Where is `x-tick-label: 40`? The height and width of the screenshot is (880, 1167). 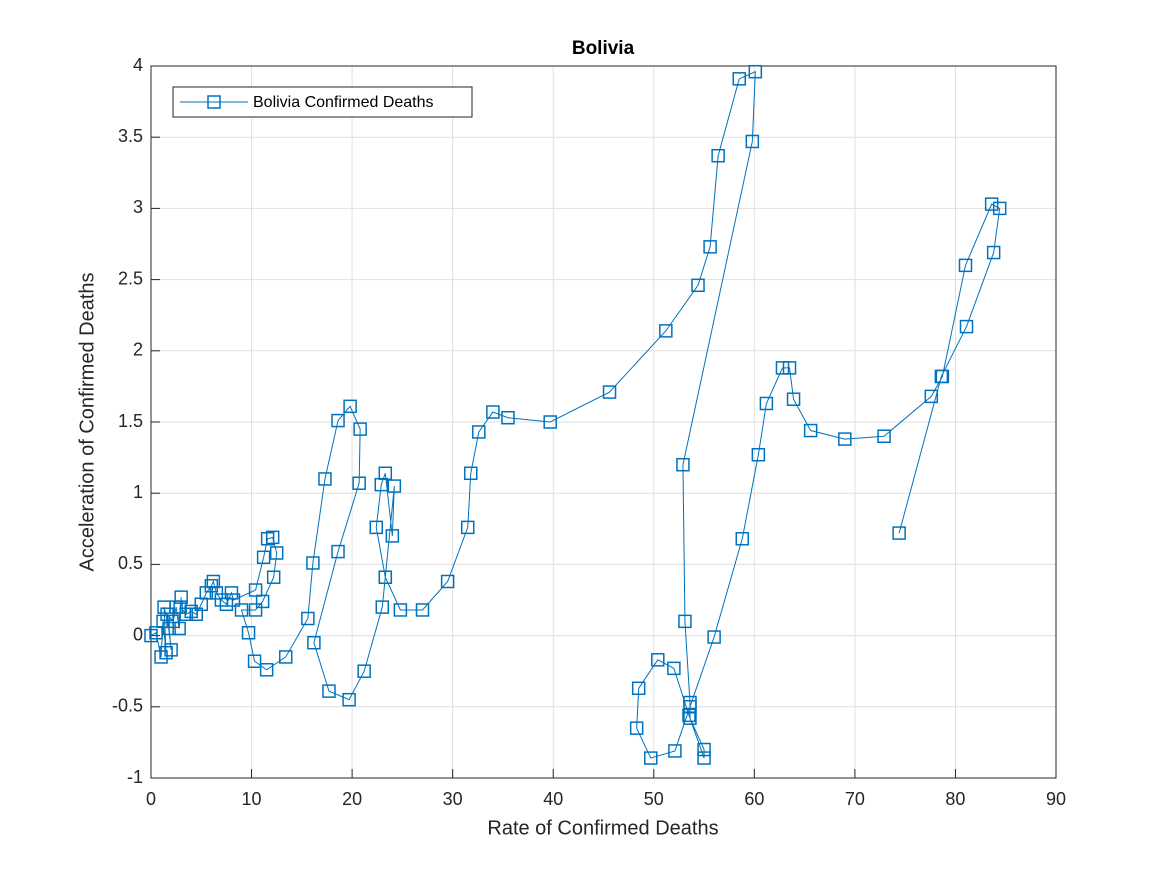
x-tick-label: 40 is located at coordinates (553, 799).